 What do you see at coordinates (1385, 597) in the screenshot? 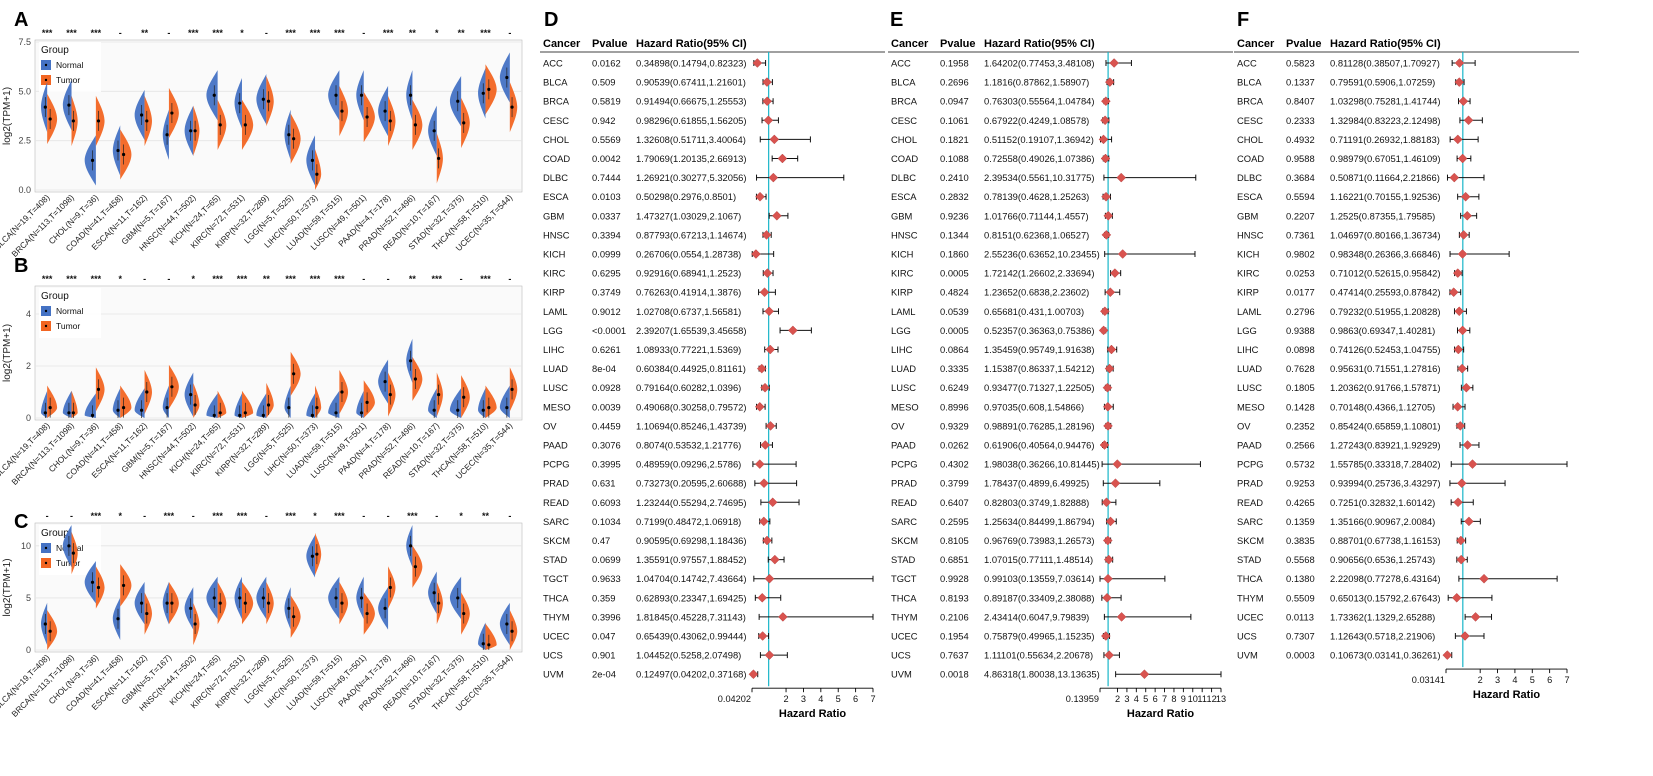
I see `row-hazard-ratio-text: 0.65013(0.15792,2.67643)` at bounding box center [1385, 597].